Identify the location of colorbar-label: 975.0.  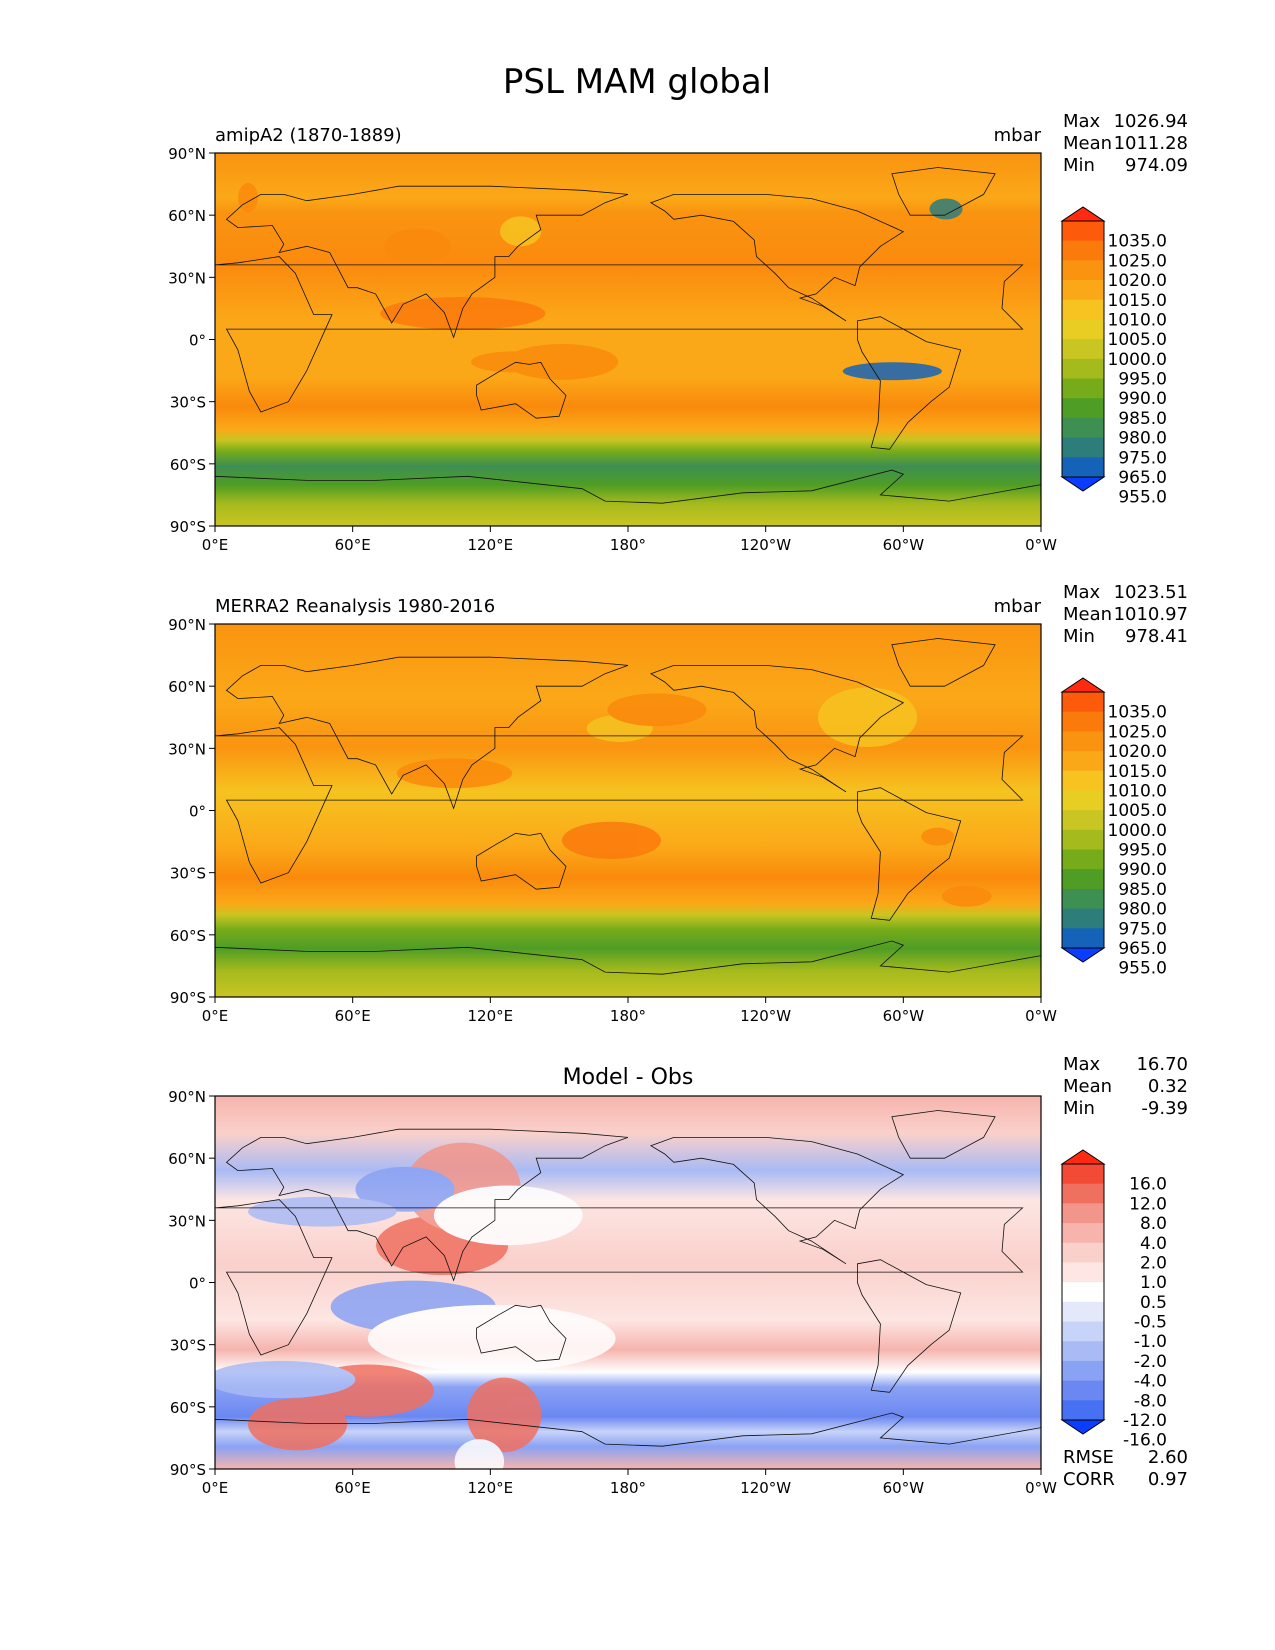
(1142, 458).